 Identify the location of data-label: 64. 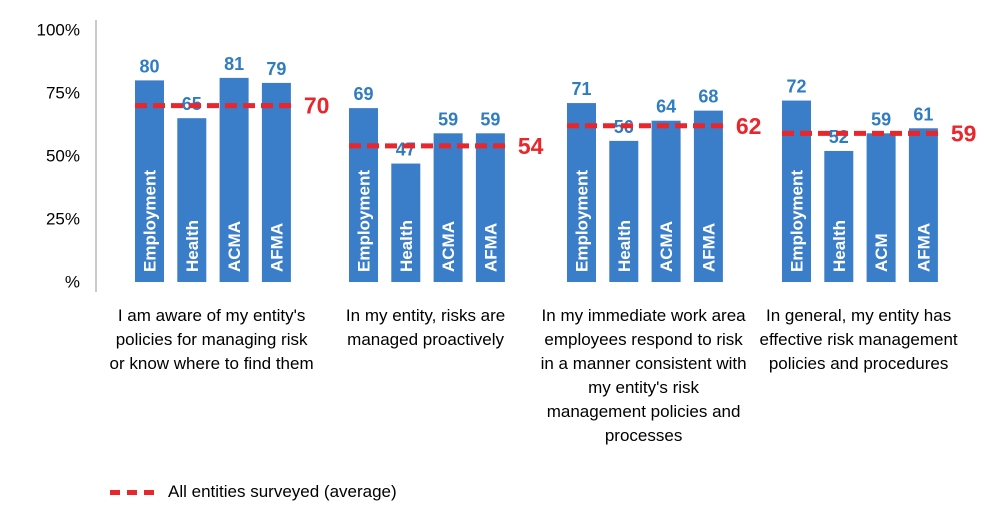
(666, 107).